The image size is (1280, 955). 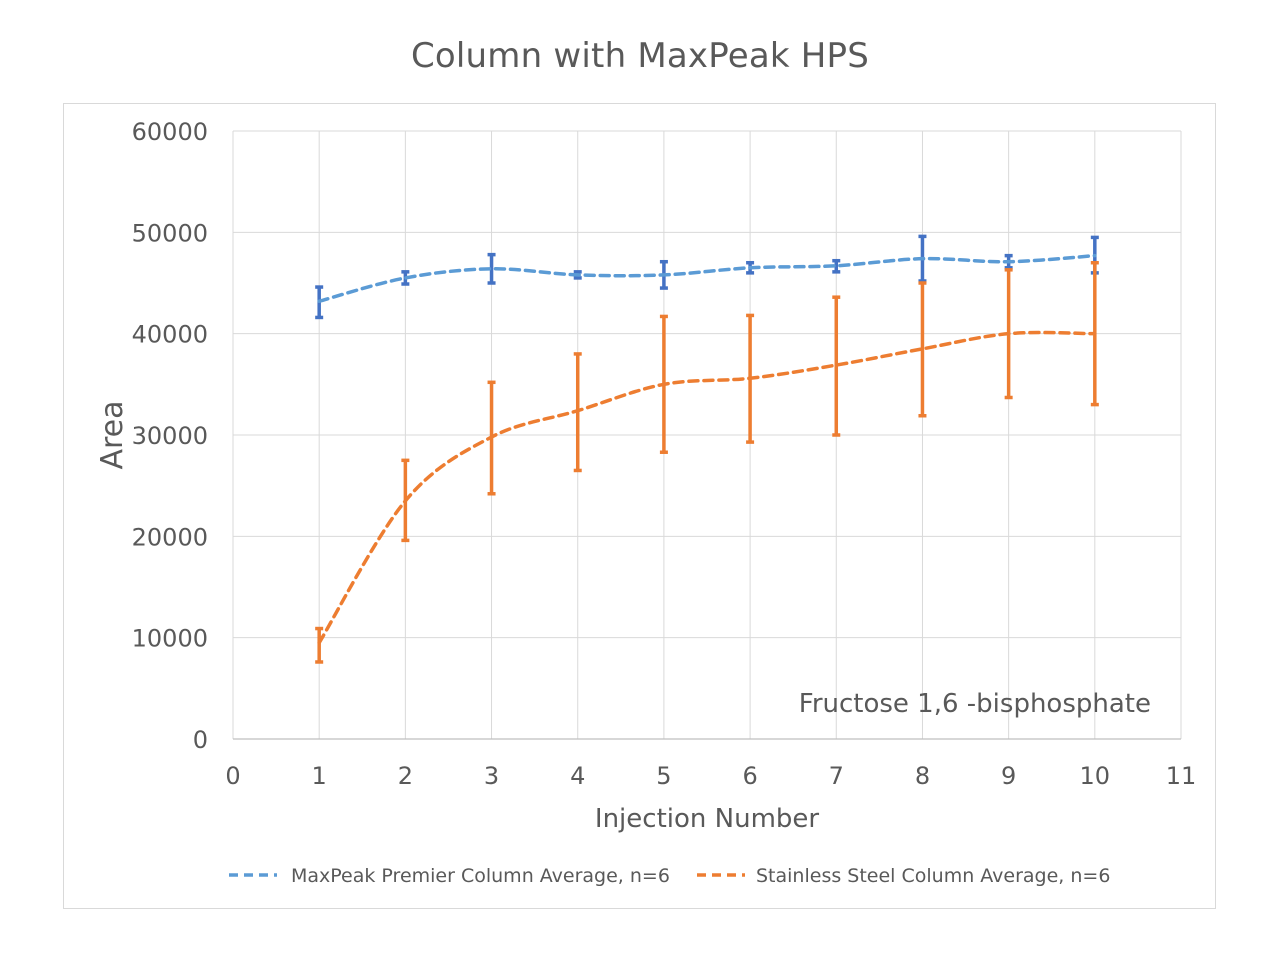 I want to click on legend-item-2: Stainless Steel Column Average, n=6, so click(x=903, y=876).